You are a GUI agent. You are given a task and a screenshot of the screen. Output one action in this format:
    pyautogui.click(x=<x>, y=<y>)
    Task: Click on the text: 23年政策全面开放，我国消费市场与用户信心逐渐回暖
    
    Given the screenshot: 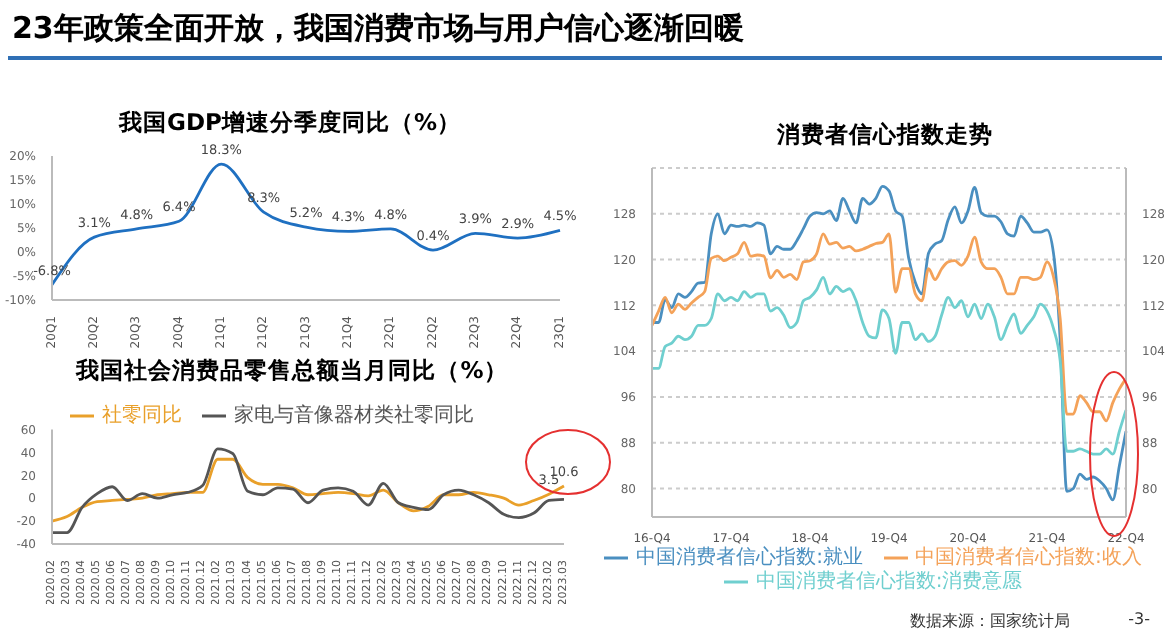 What is the action you would take?
    pyautogui.click(x=378, y=29)
    